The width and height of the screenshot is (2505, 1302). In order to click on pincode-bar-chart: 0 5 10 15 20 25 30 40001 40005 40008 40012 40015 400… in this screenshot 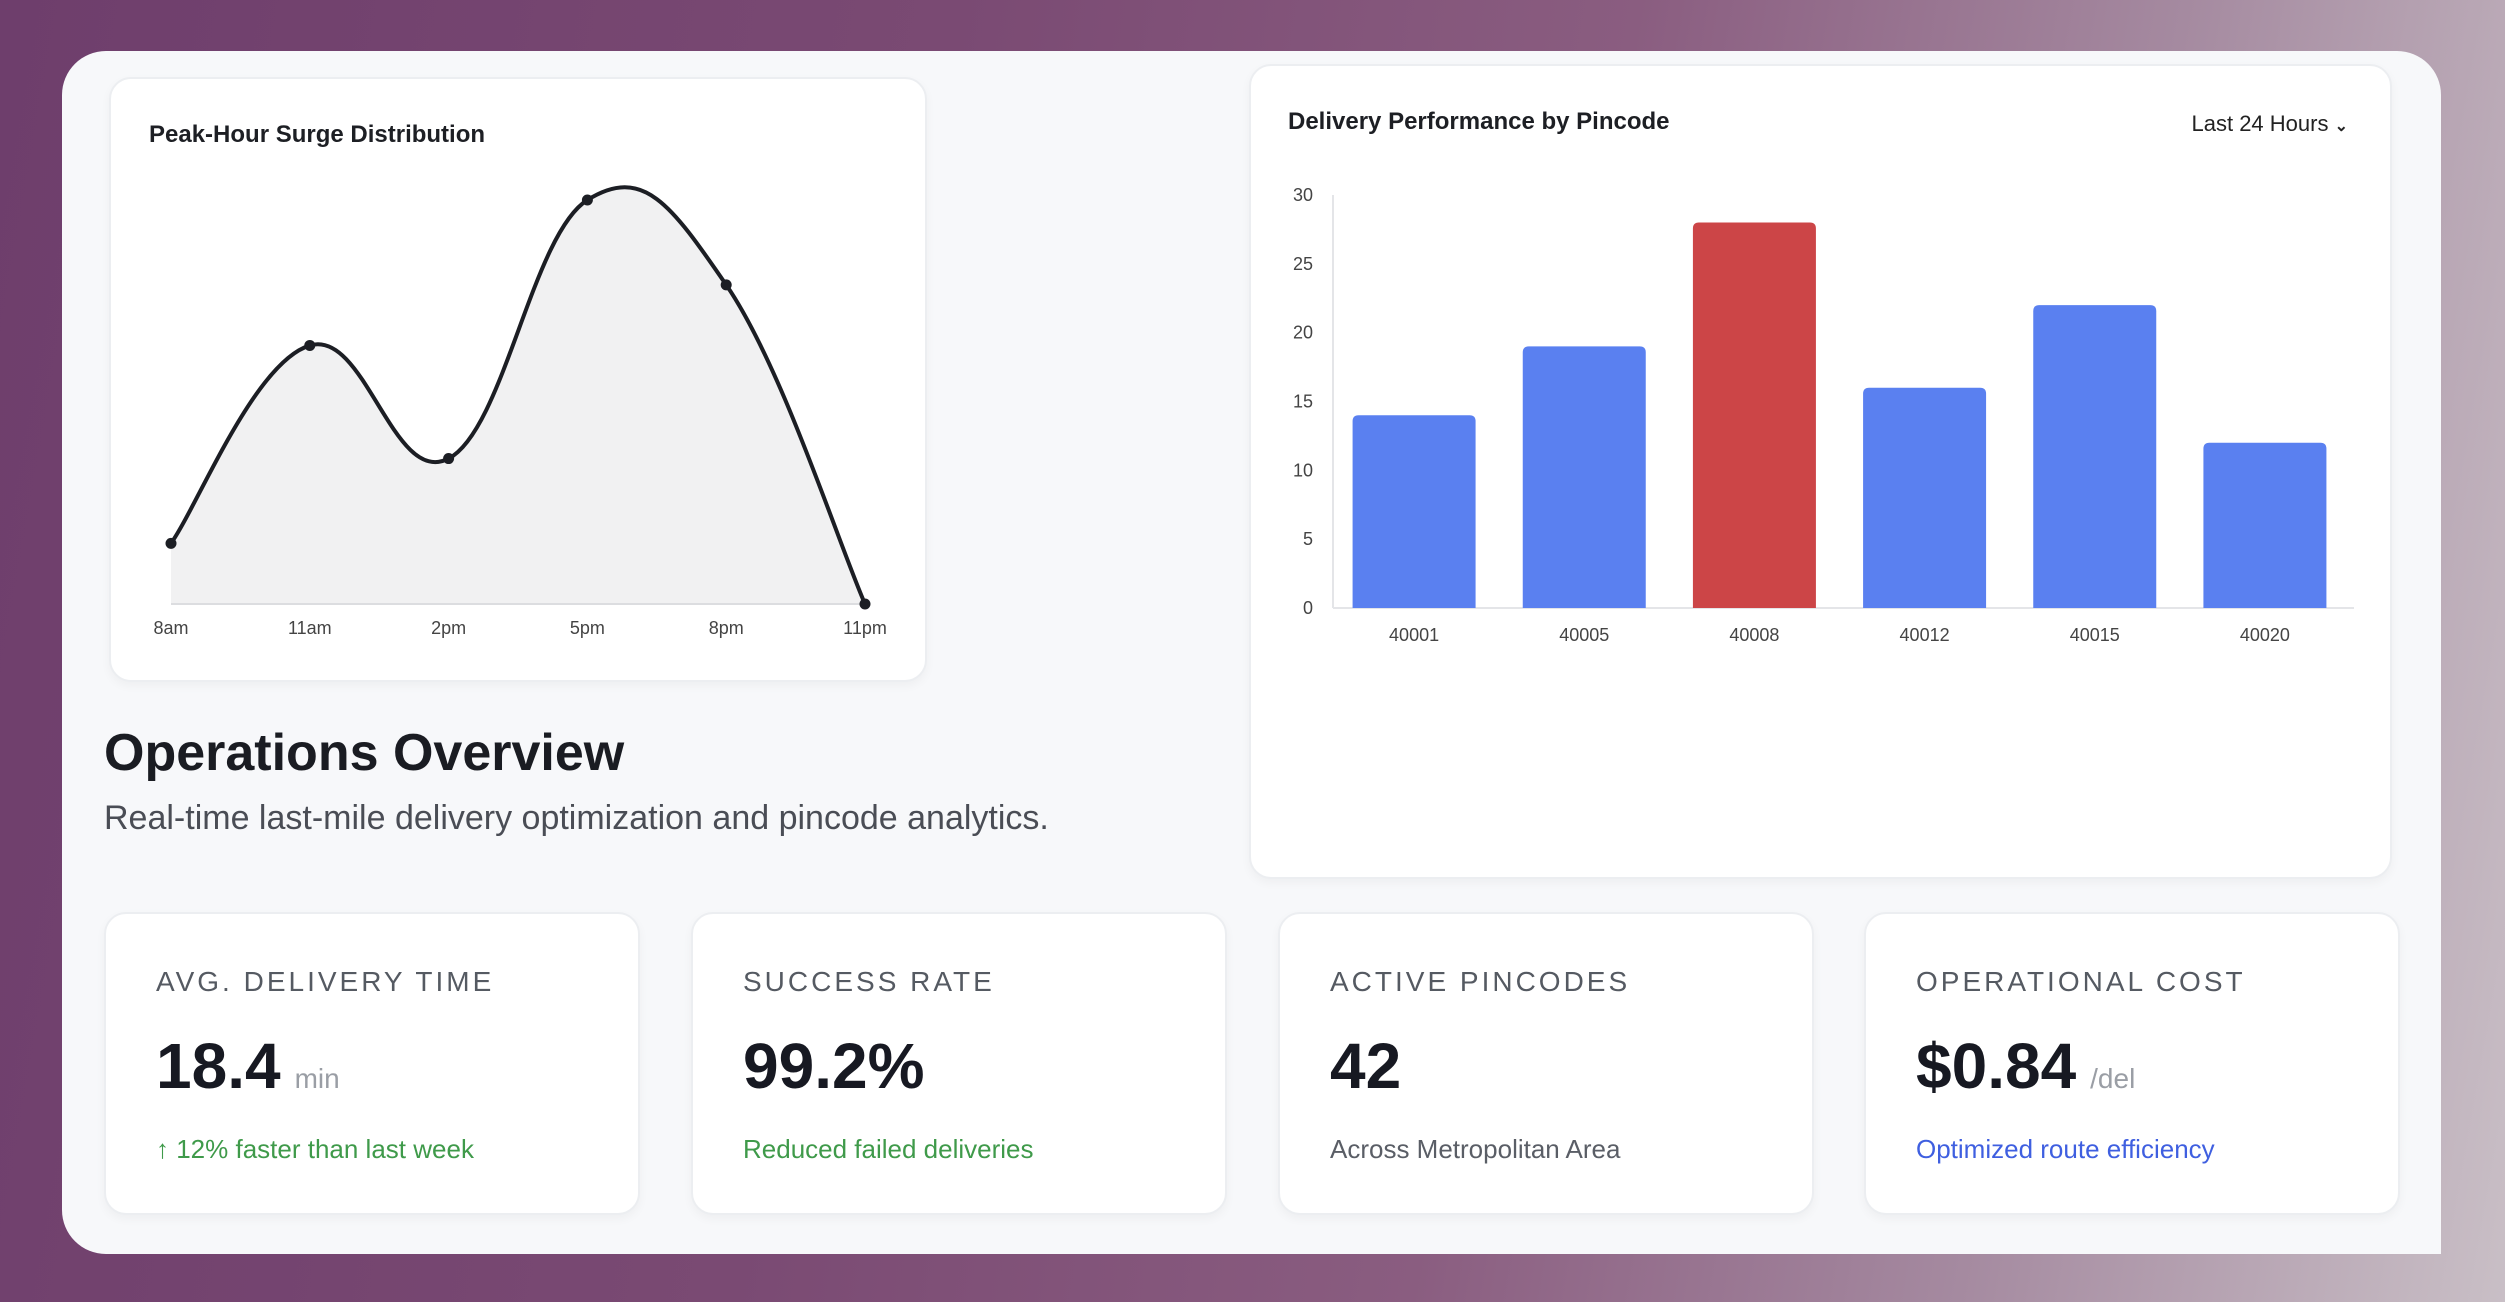, I will do `click(1823, 415)`.